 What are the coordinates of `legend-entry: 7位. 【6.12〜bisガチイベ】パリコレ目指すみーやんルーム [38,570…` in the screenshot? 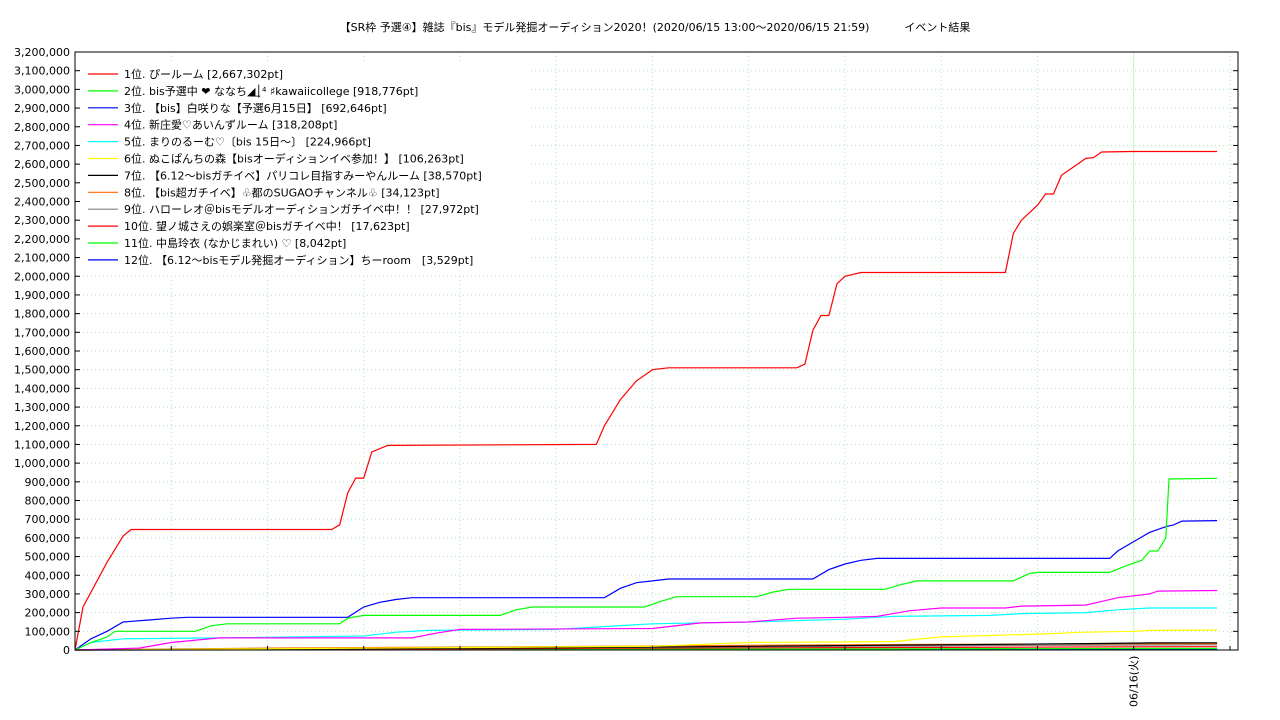 It's located at (303, 175).